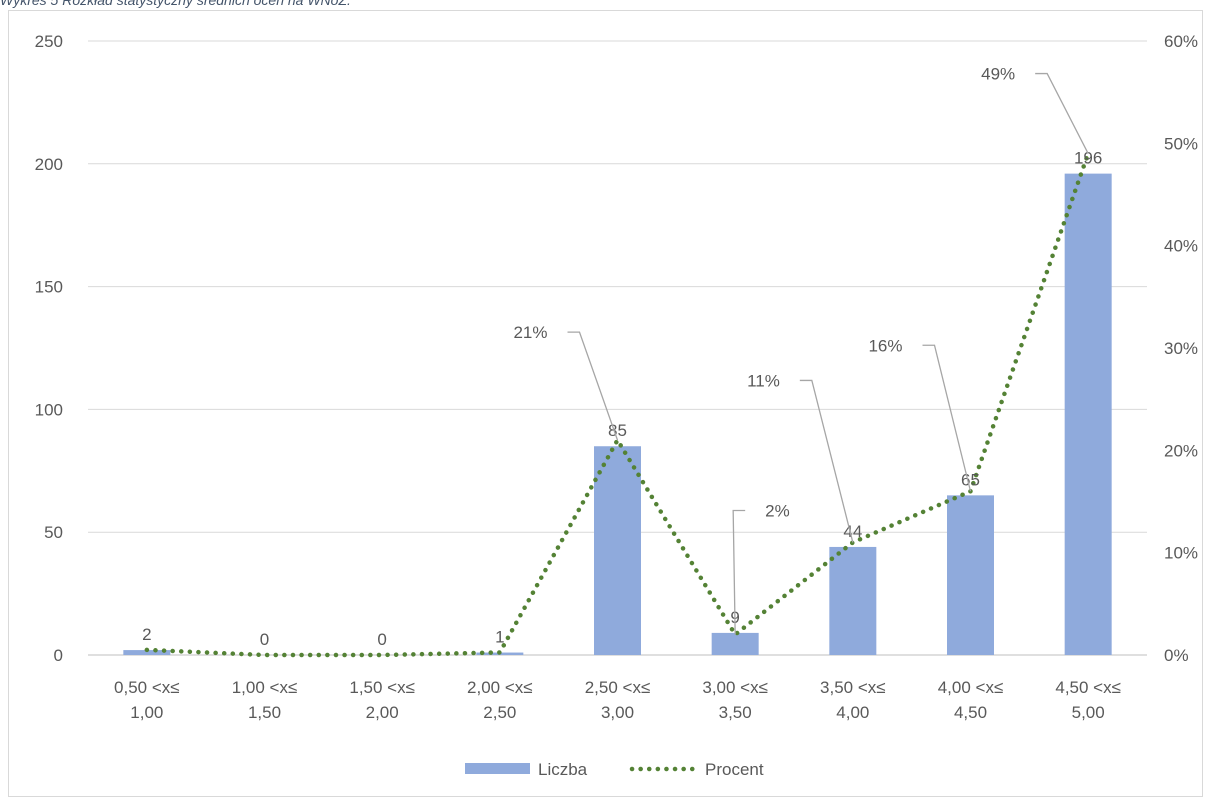 The width and height of the screenshot is (1211, 798). I want to click on bar-data-label: 85, so click(617, 430).